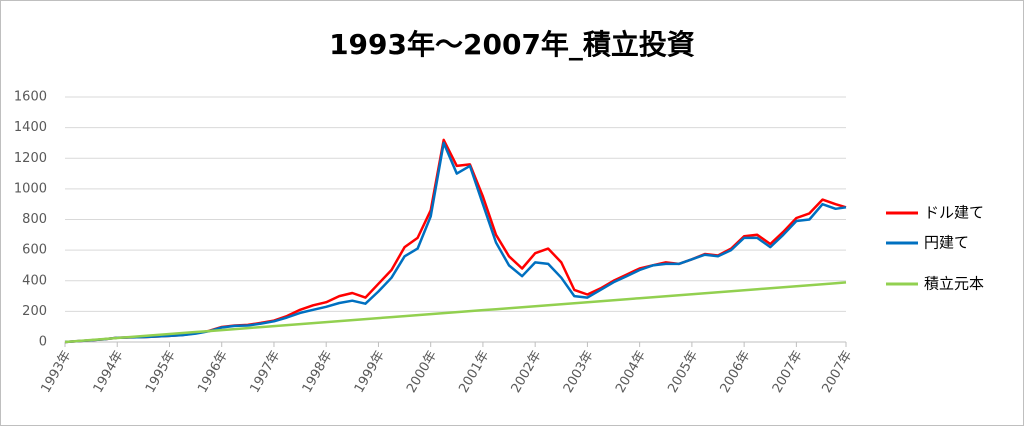 Image resolution: width=1024 pixels, height=426 pixels. Describe the element at coordinates (30, 158) in the screenshot. I see `y-tick-label: 1200` at that location.